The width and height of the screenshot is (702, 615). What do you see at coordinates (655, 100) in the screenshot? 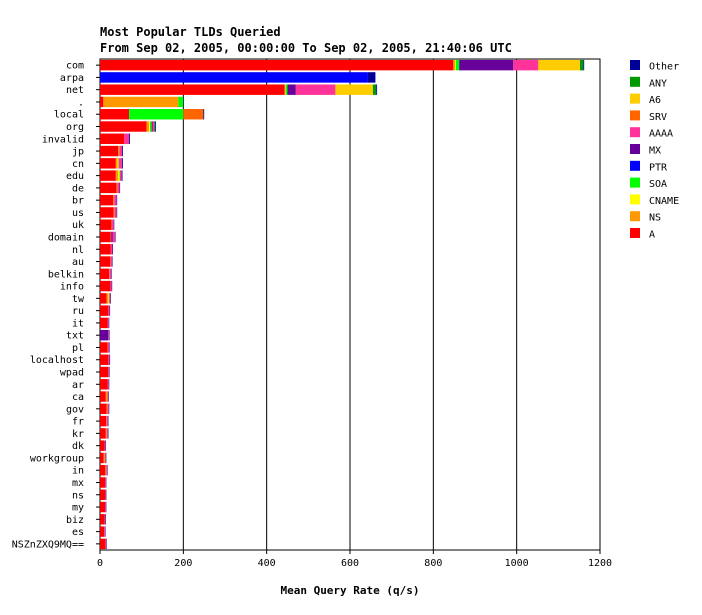
I see `legend-label: A6` at bounding box center [655, 100].